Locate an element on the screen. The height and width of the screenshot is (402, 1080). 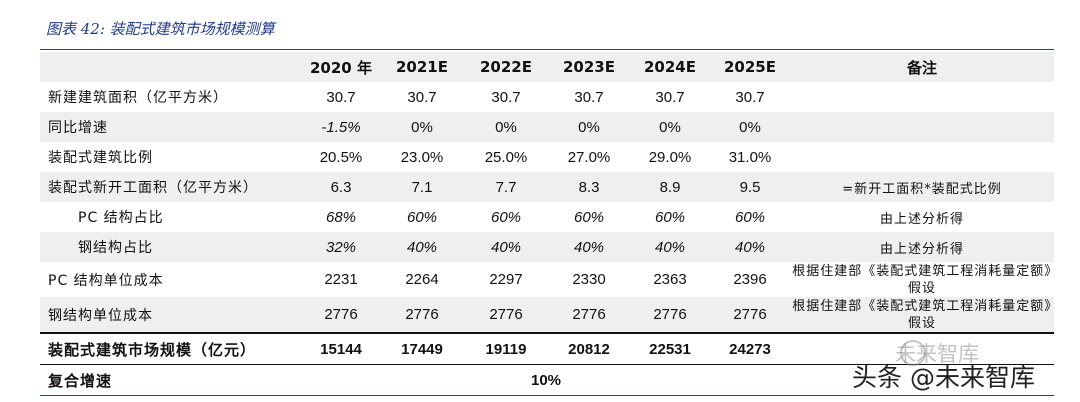
cell-value: 2330 is located at coordinates (589, 279).